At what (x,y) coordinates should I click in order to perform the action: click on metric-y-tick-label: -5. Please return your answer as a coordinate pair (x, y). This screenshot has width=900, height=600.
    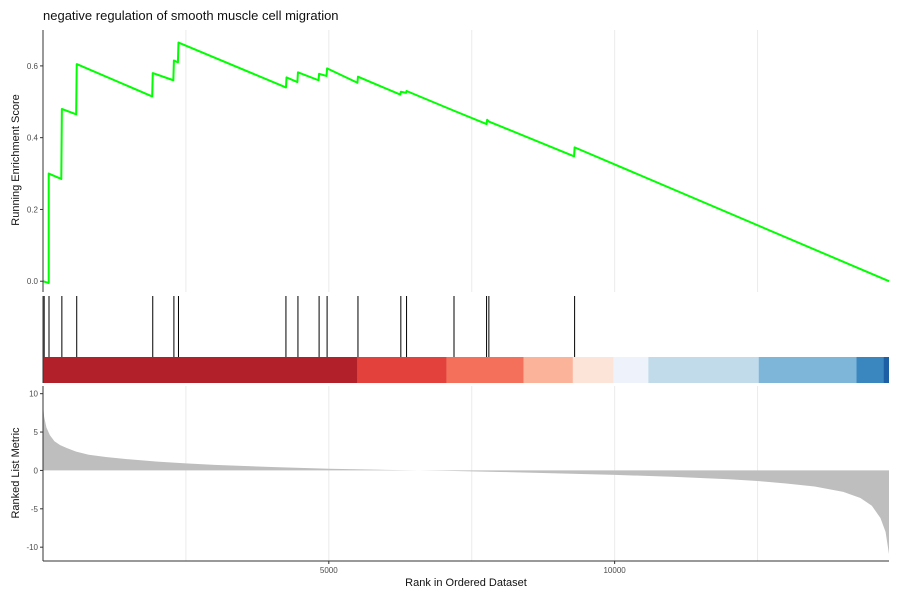
    Looking at the image, I should click on (35, 509).